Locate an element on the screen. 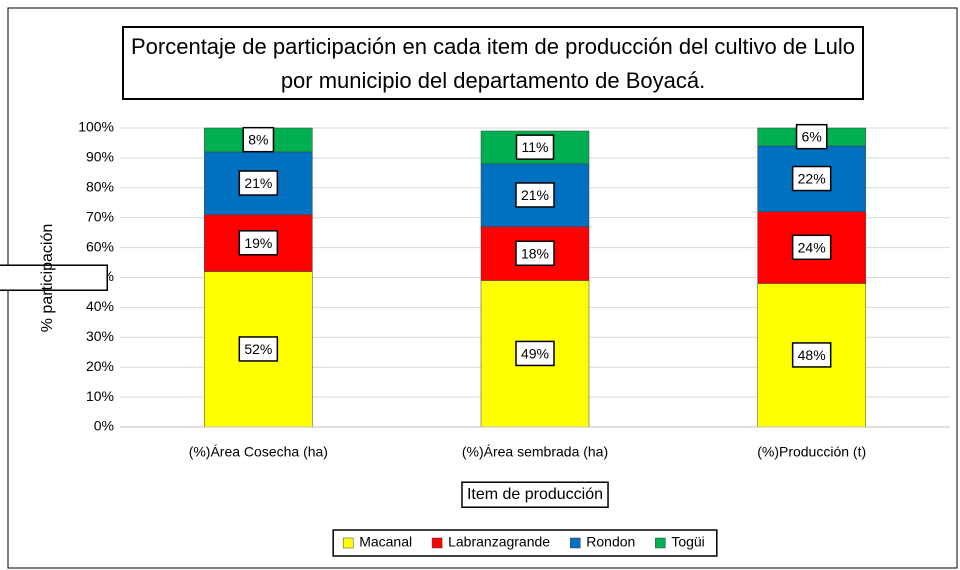 The height and width of the screenshot is (570, 960). y-tick-label: 90% is located at coordinates (100, 157).